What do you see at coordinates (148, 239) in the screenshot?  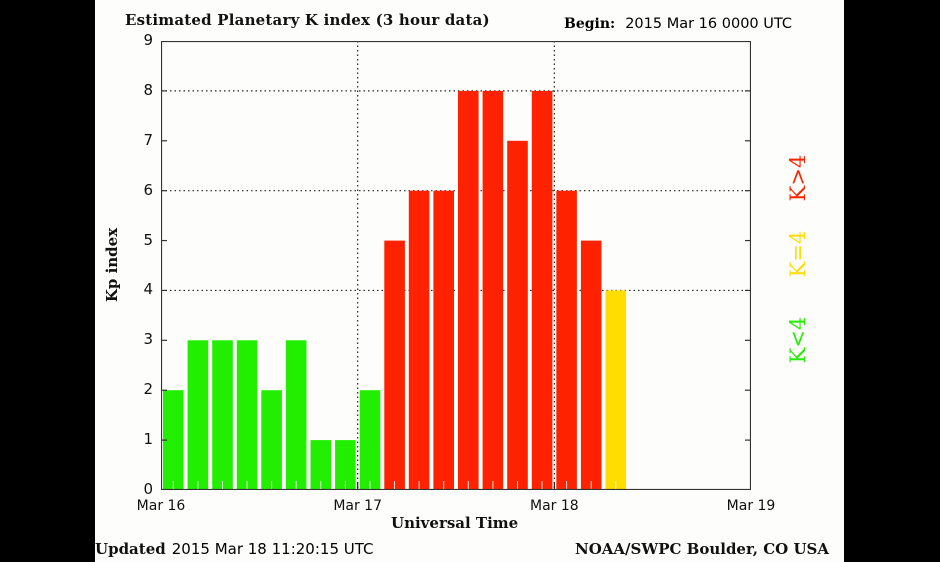 I see `y-tick-label: 5` at bounding box center [148, 239].